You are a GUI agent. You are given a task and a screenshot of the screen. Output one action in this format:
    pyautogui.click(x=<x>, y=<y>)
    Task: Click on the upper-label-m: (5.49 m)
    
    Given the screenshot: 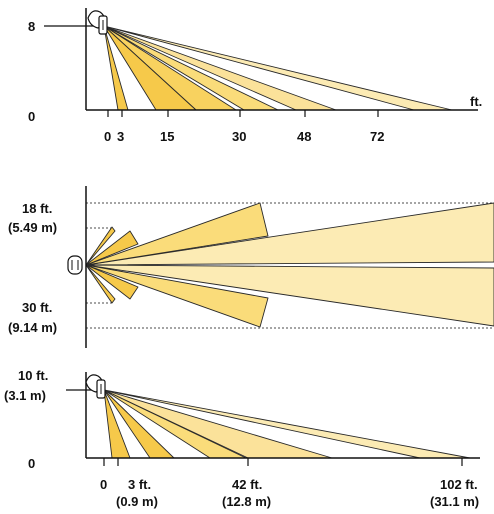 What is the action you would take?
    pyautogui.click(x=32, y=227)
    